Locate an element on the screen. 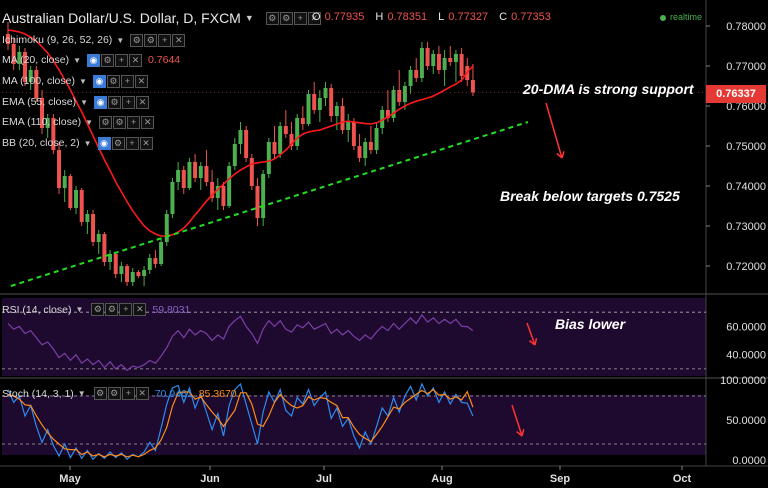 This screenshot has height=488, width=768. rsi-legend: RSI (14, close) ▼ ⚙ ⚙ + ✕ 59.8031 is located at coordinates (96, 309).